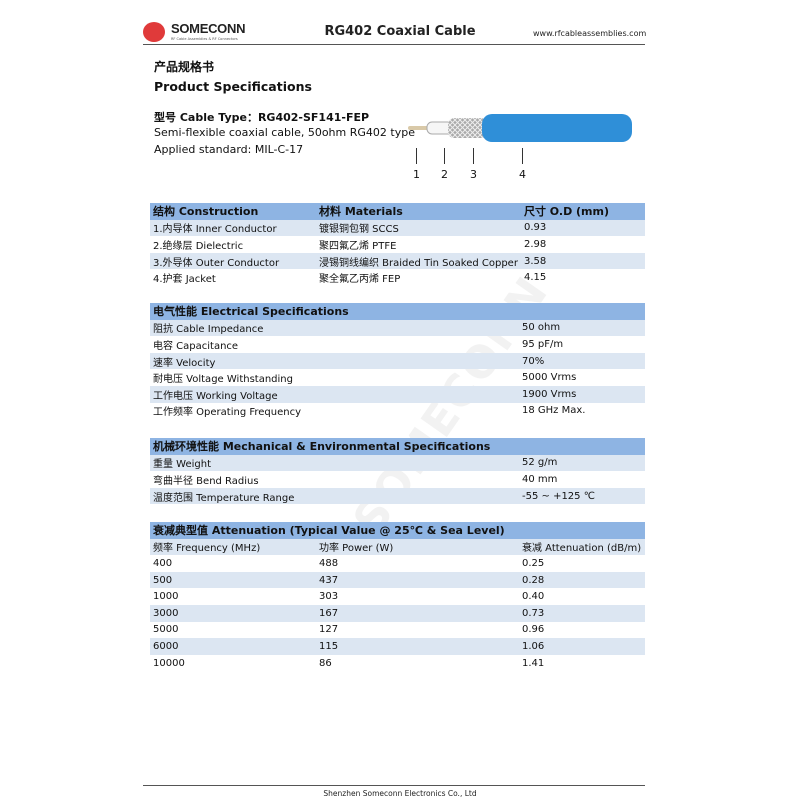 This screenshot has height=800, width=800. What do you see at coordinates (233, 463) in the screenshot?
I see `cell: 重量 Weight` at bounding box center [233, 463].